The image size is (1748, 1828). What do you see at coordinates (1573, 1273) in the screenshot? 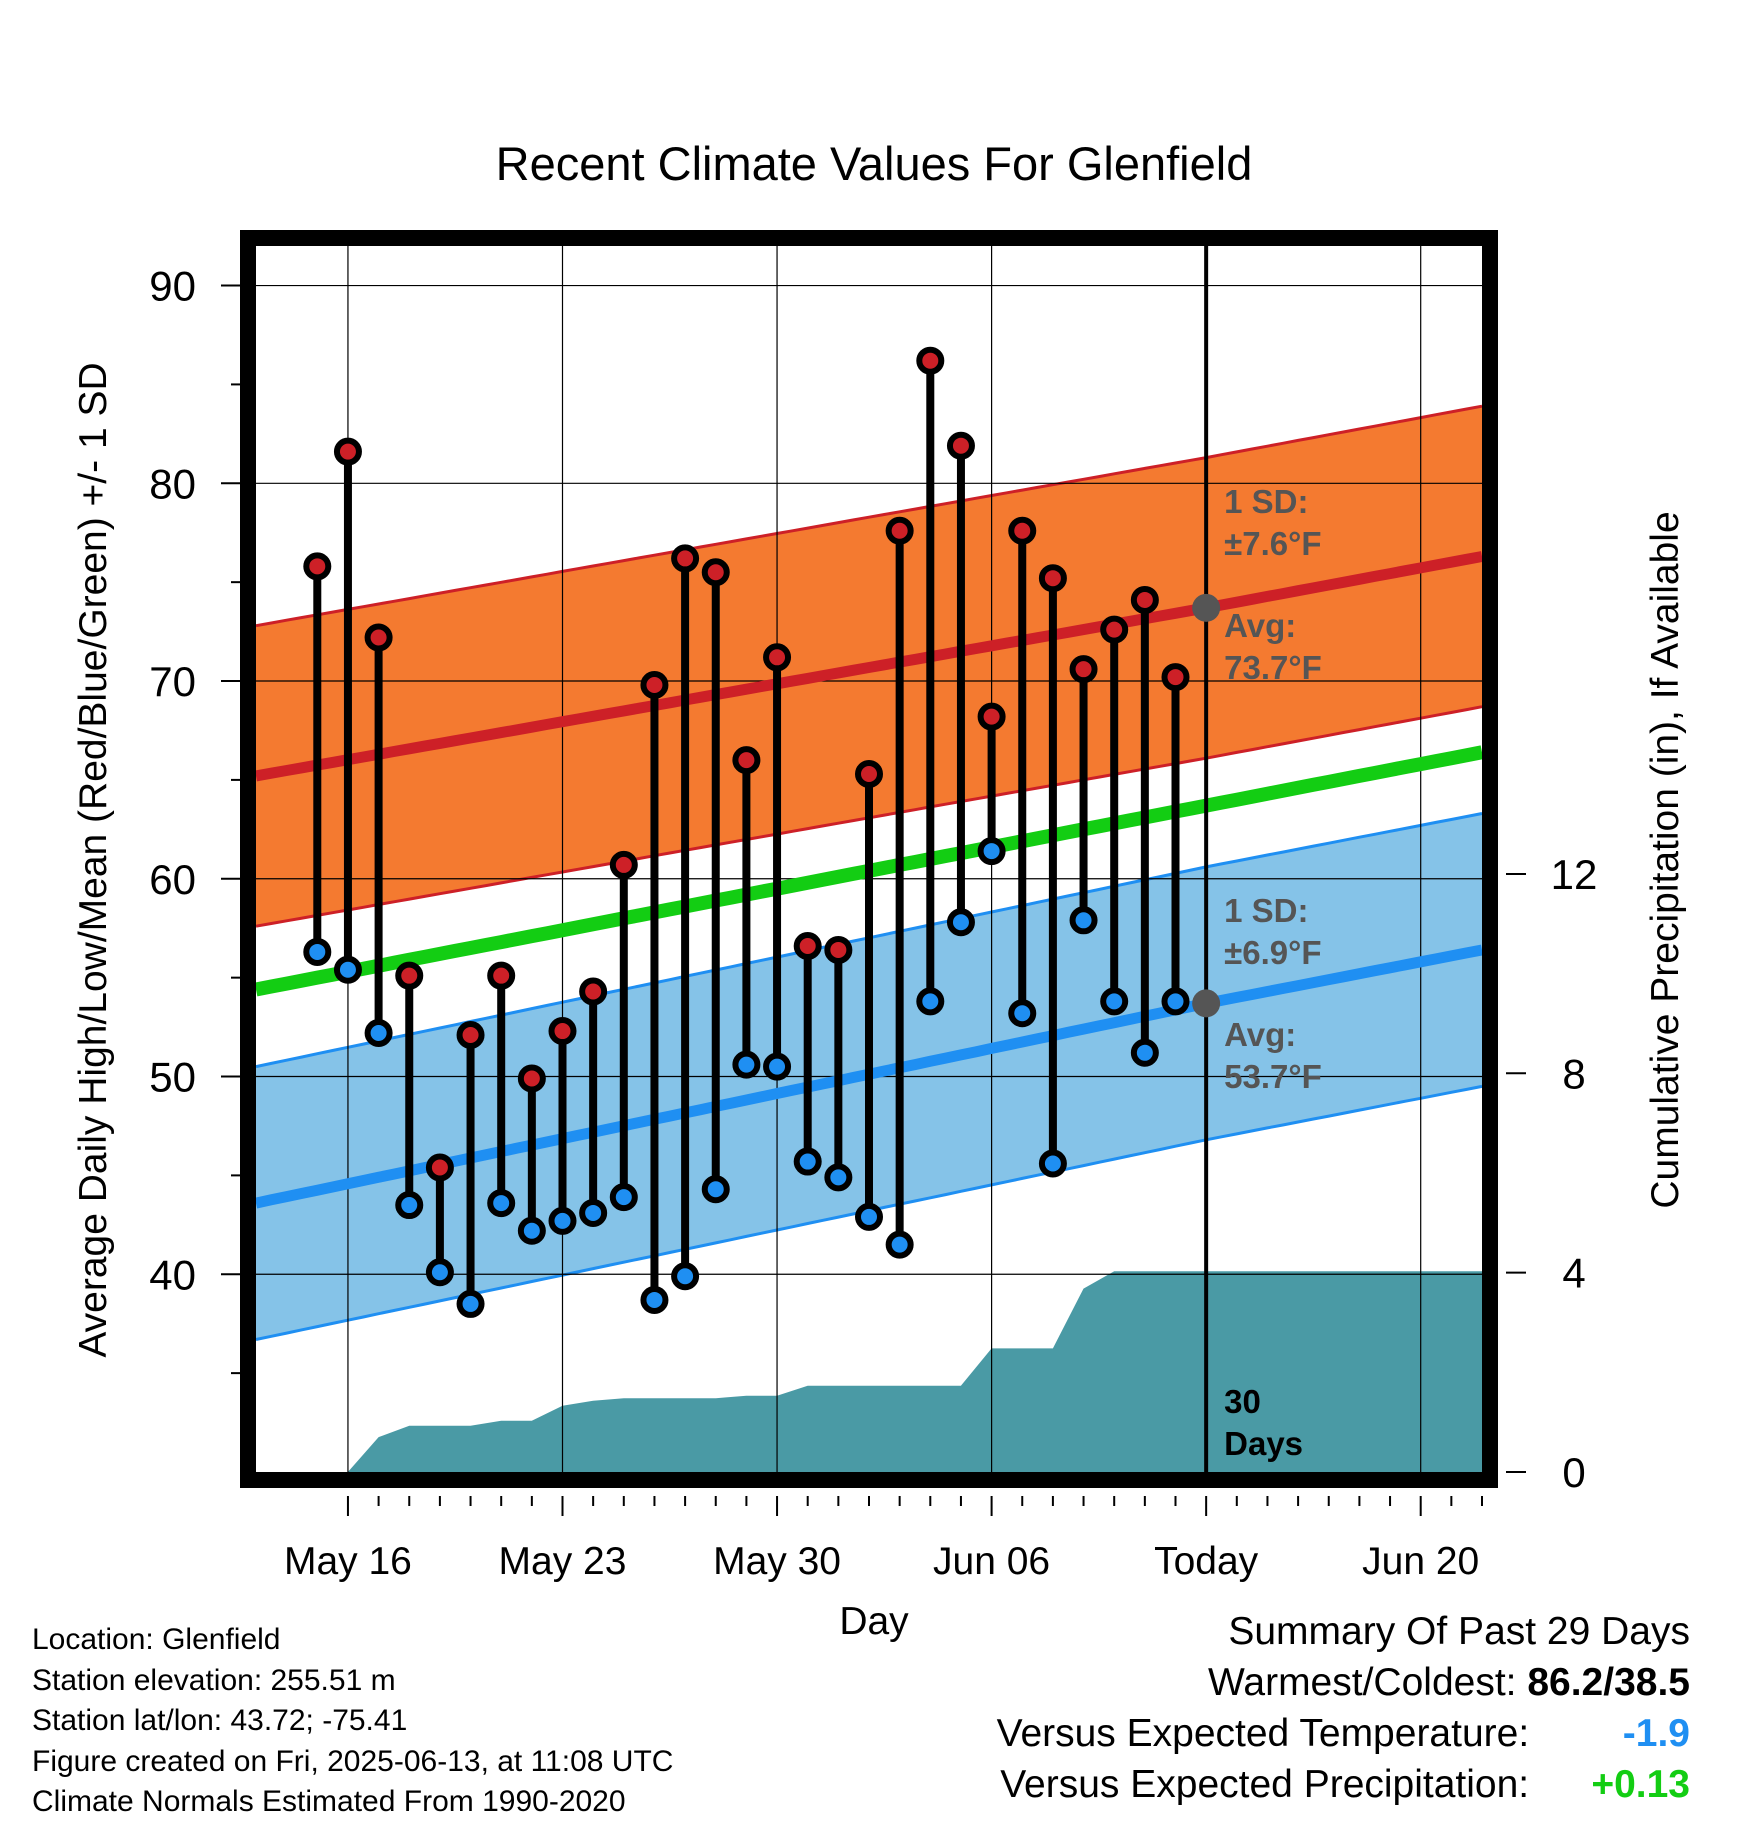
I see `y-right-tick-label-4: 4` at bounding box center [1573, 1273].